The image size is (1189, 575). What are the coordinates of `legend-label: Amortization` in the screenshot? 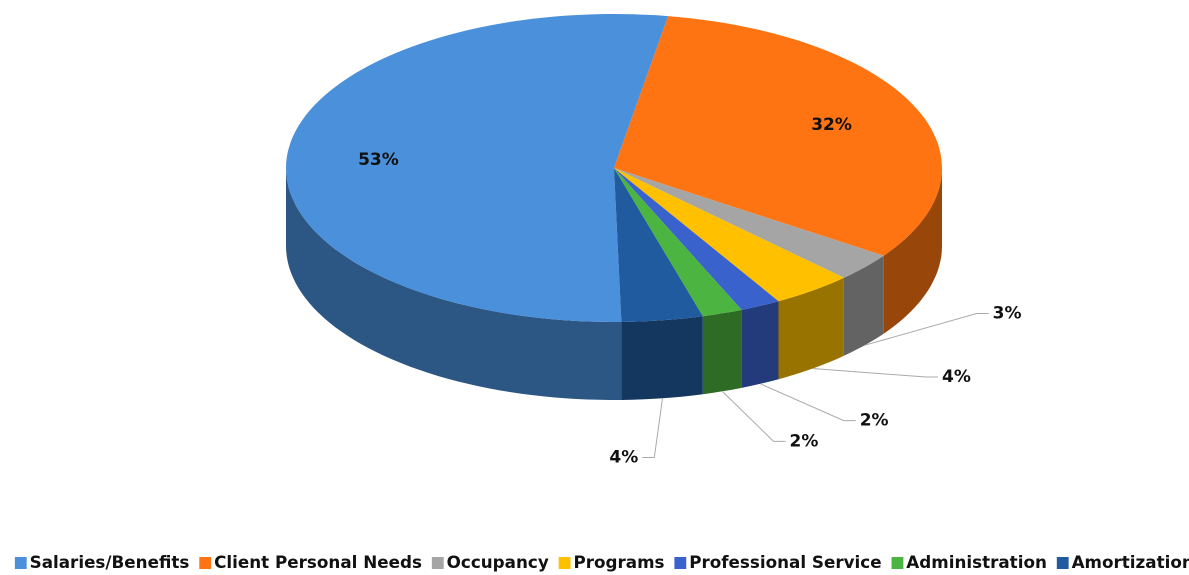 It's located at (1130, 562).